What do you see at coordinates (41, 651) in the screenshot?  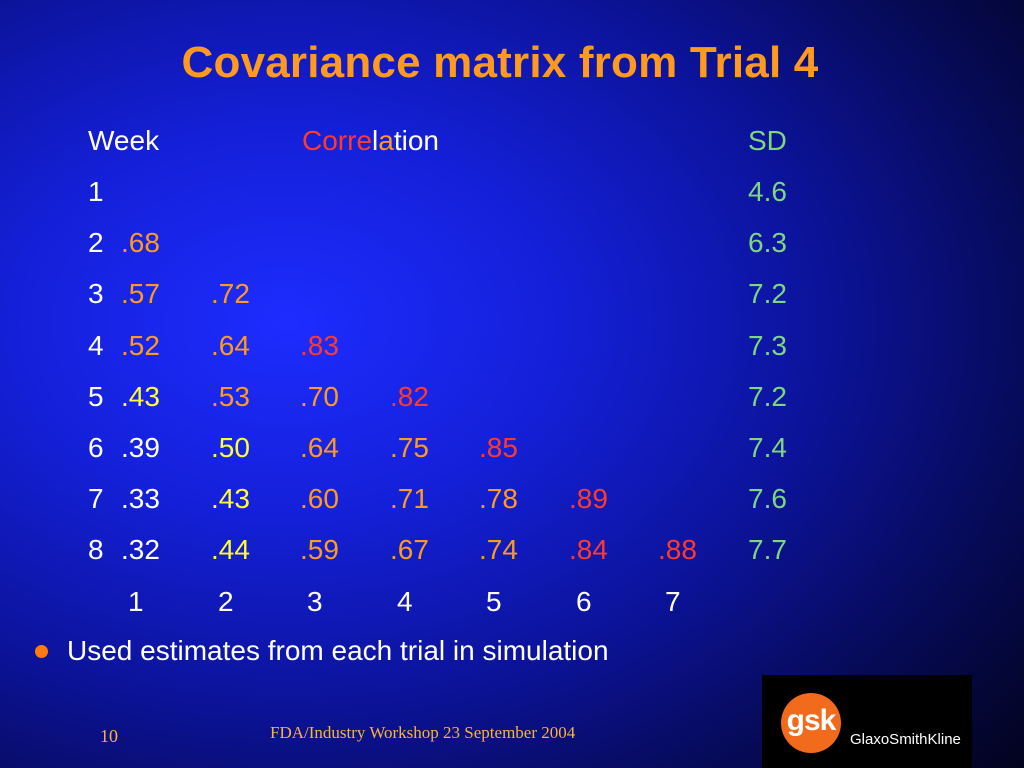 I see `bullet-dot` at bounding box center [41, 651].